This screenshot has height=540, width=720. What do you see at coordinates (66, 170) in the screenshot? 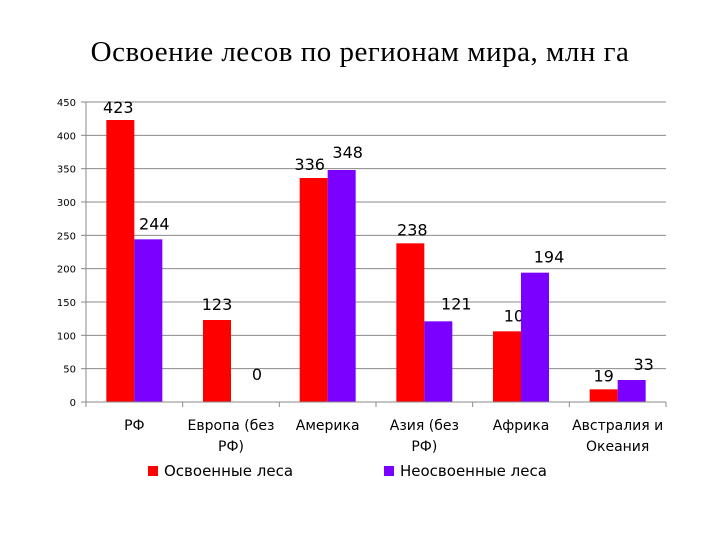
I see `y-tick-label-7: 350` at bounding box center [66, 170].